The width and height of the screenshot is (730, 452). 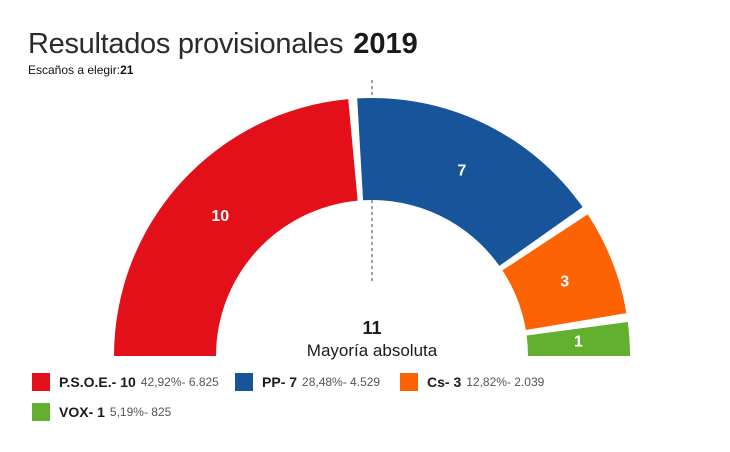 I want to click on legend-stats-pp: 28,48%- 4.529, so click(x=341, y=382).